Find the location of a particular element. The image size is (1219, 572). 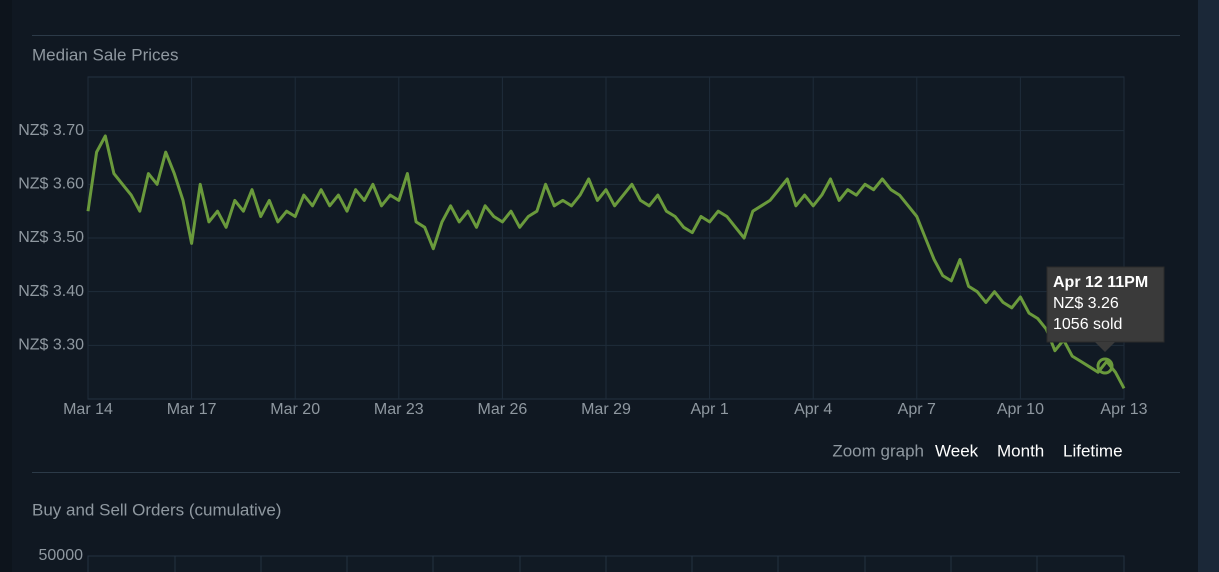

y-tick-label: NZ$ 3.50 is located at coordinates (51, 237).